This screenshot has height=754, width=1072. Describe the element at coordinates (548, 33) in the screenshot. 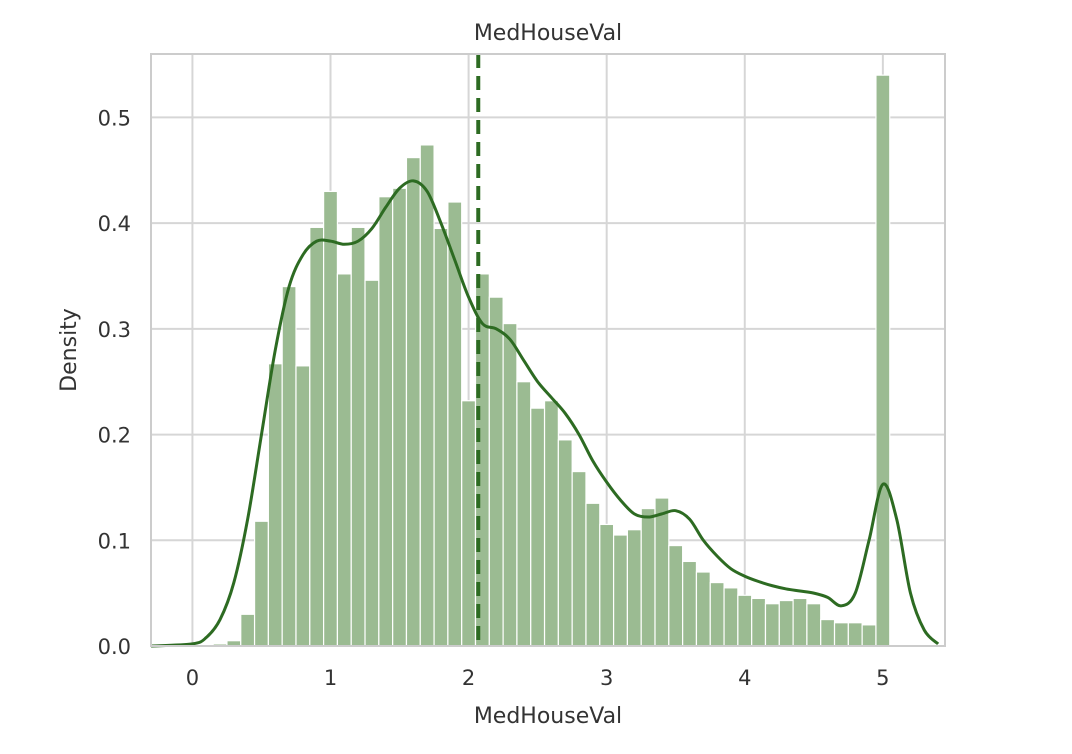

I see `chart-title: MedHouseVal` at that location.